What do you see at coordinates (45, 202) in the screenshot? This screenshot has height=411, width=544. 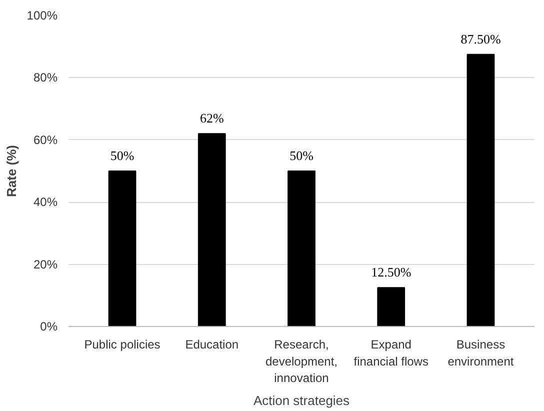 I see `y-tick-label: 40%` at bounding box center [45, 202].